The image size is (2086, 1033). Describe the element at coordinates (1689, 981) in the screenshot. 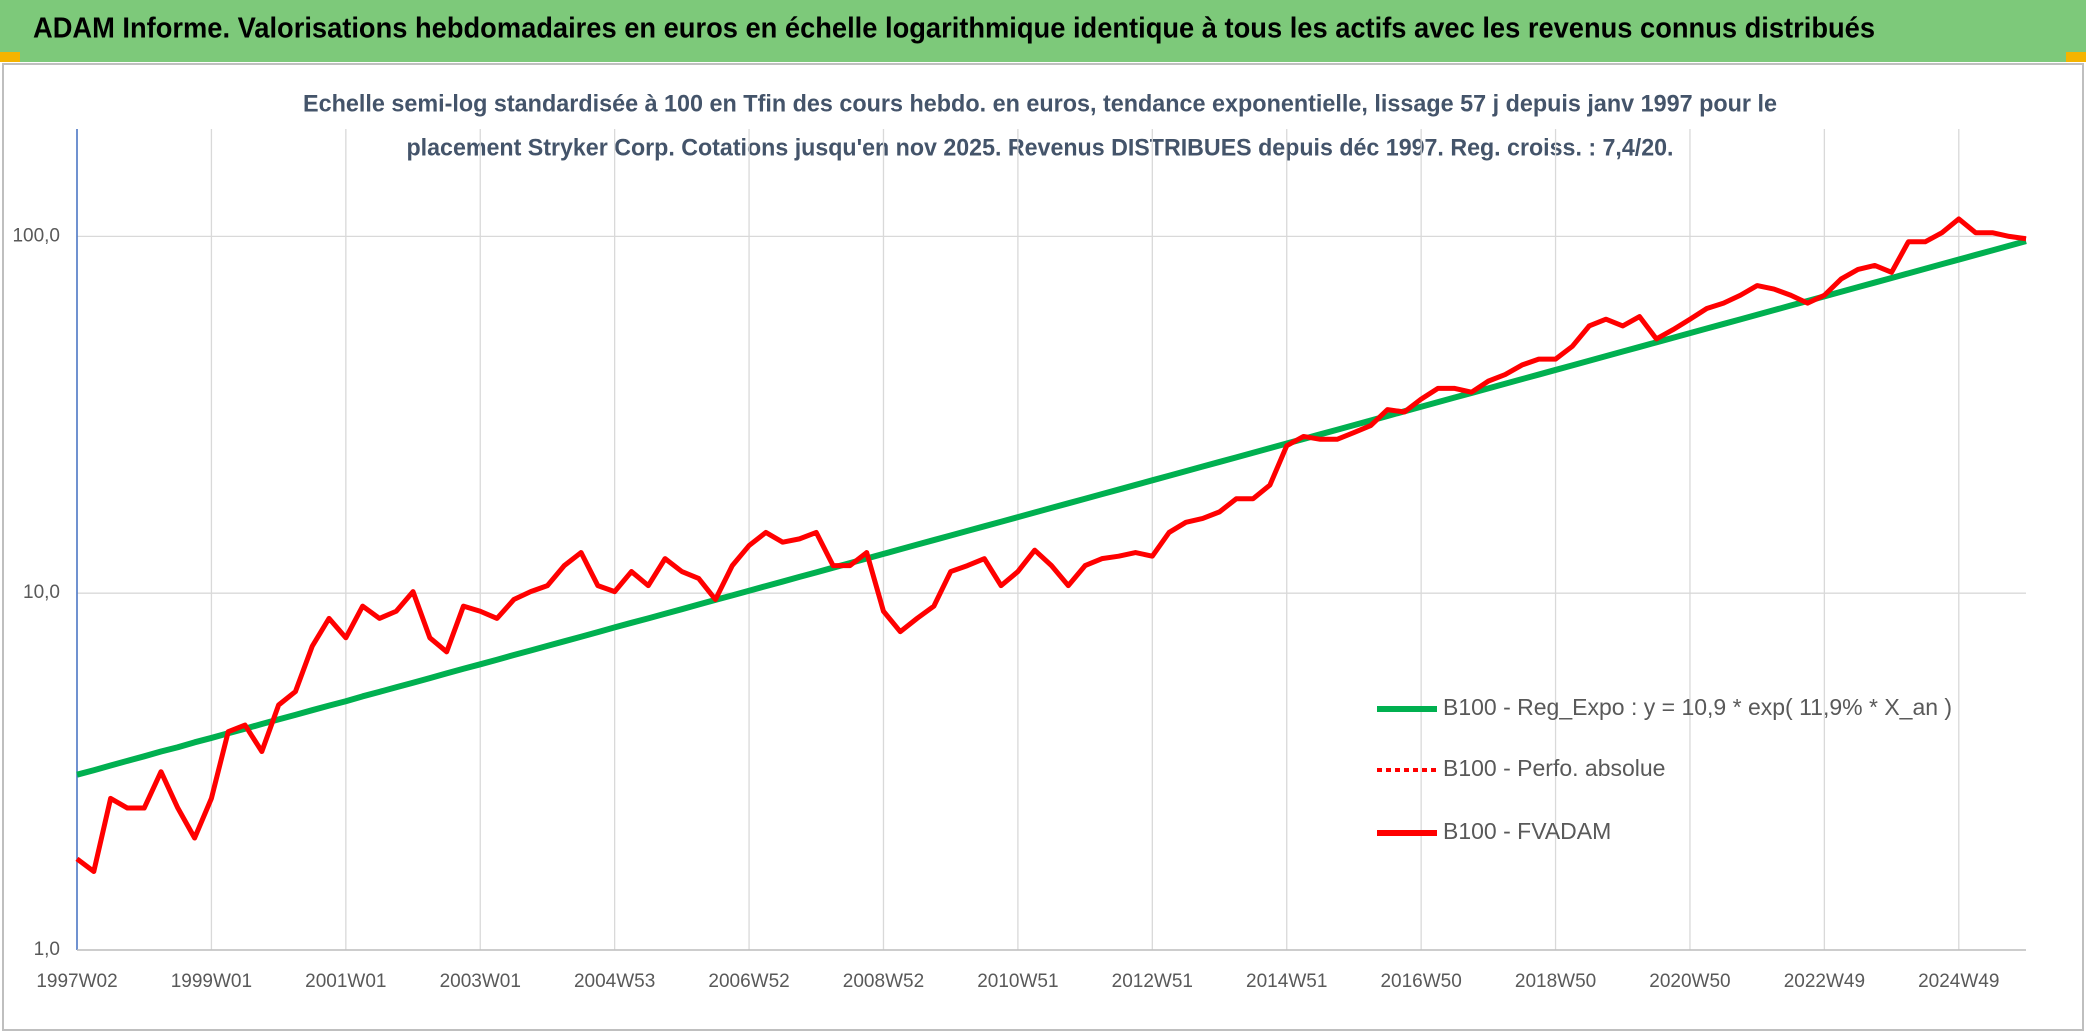

I see `x-tick-label: 2020W50` at that location.